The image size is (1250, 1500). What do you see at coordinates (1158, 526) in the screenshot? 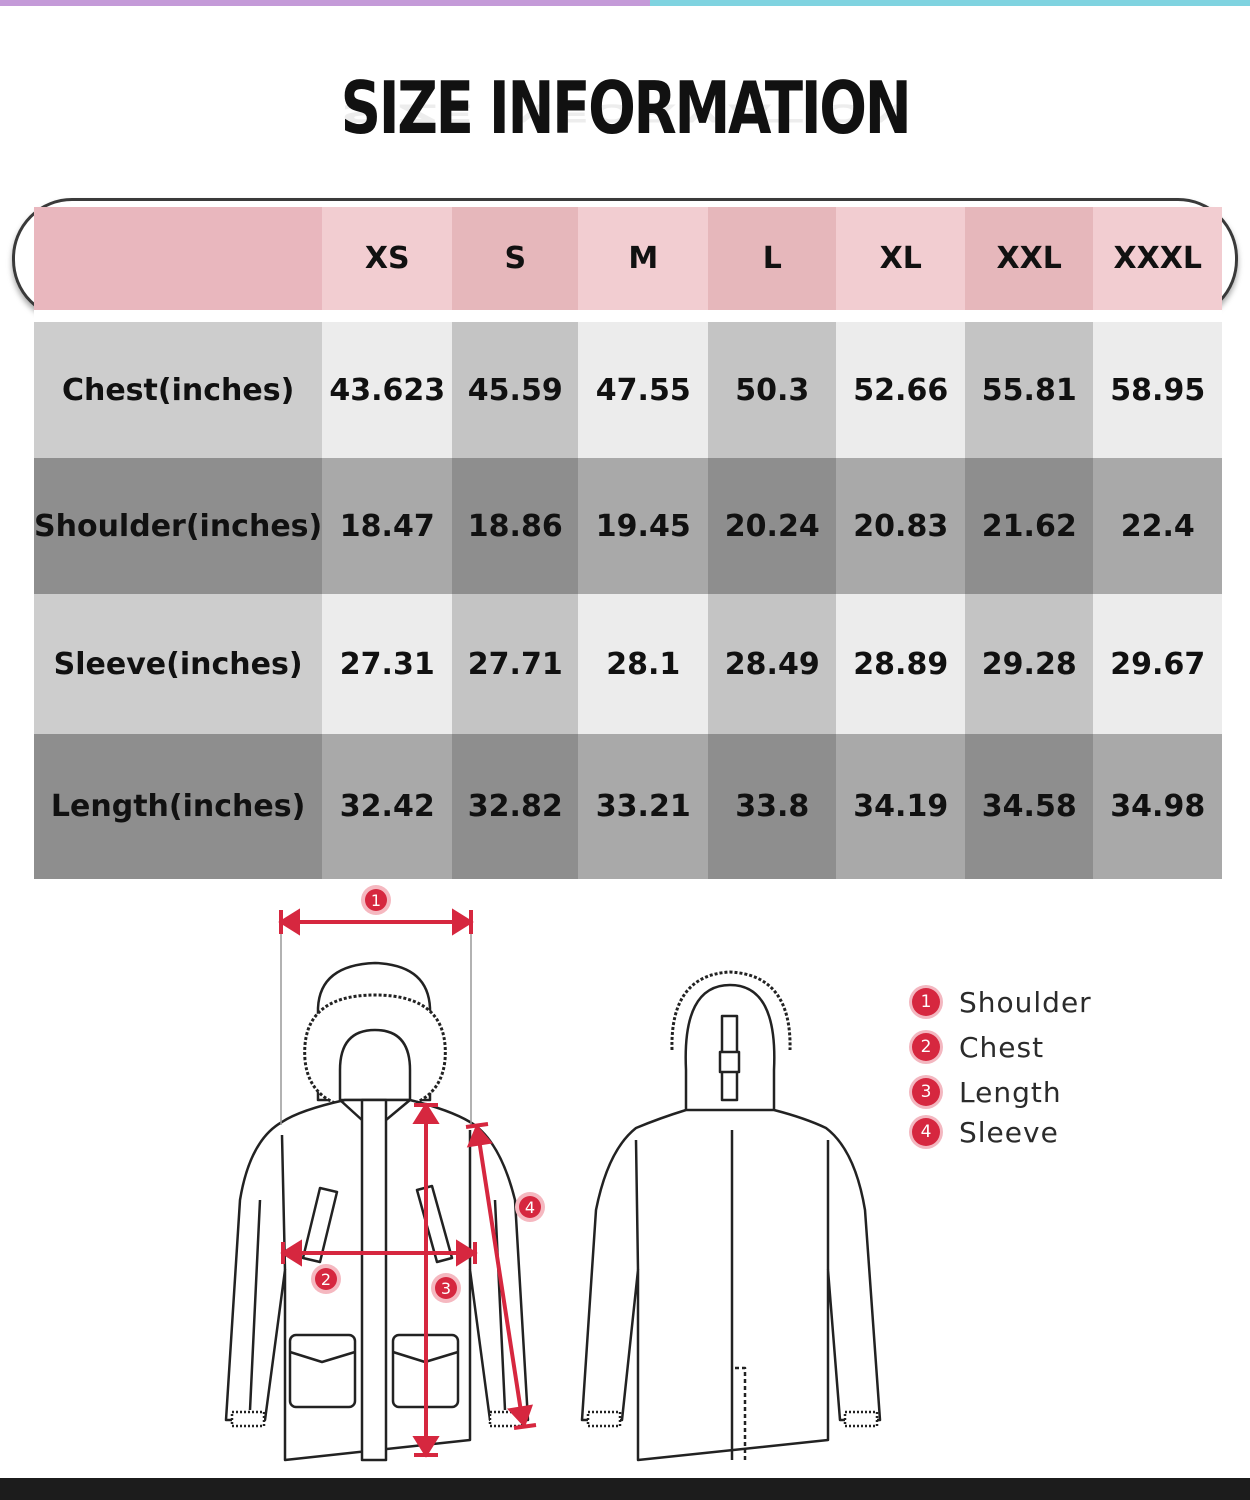
I see `table-cell: 22.4` at bounding box center [1158, 526].